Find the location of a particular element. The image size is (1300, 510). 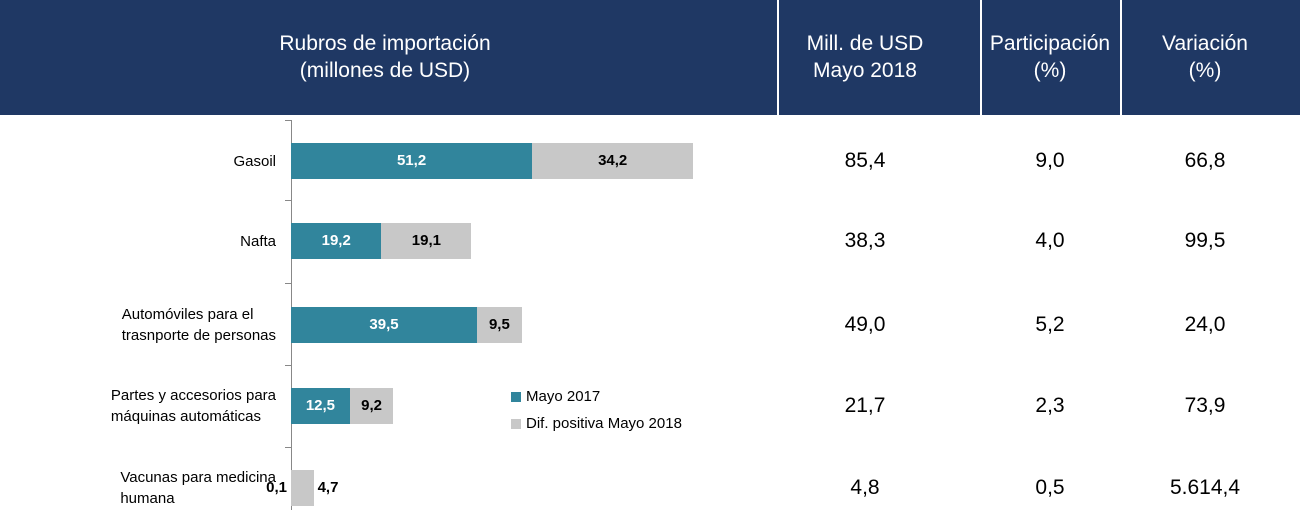

table-cell: 21,7 is located at coordinates (865, 405).